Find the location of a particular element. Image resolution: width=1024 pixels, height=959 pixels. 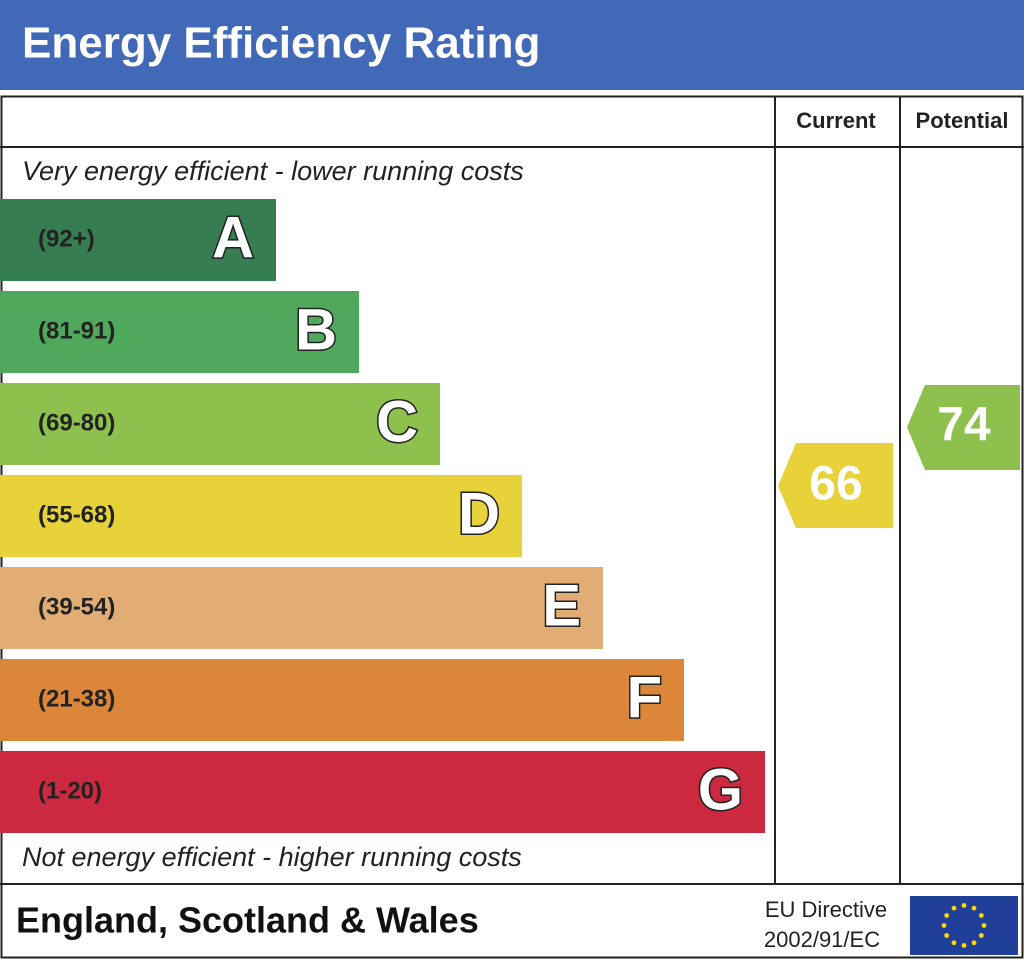

current-arrow is located at coordinates (835, 485).